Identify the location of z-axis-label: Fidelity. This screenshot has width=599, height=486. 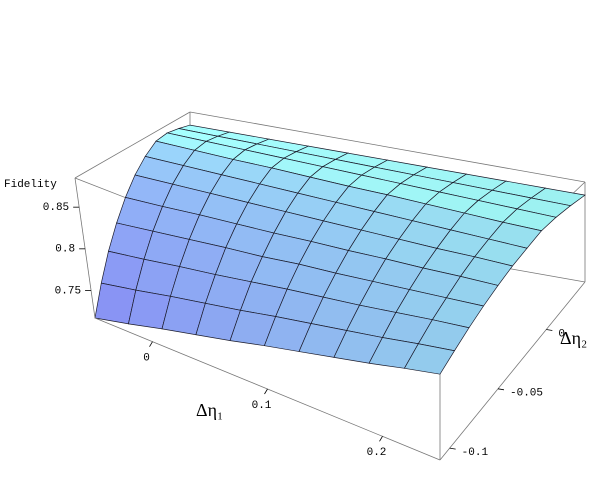
(30, 185).